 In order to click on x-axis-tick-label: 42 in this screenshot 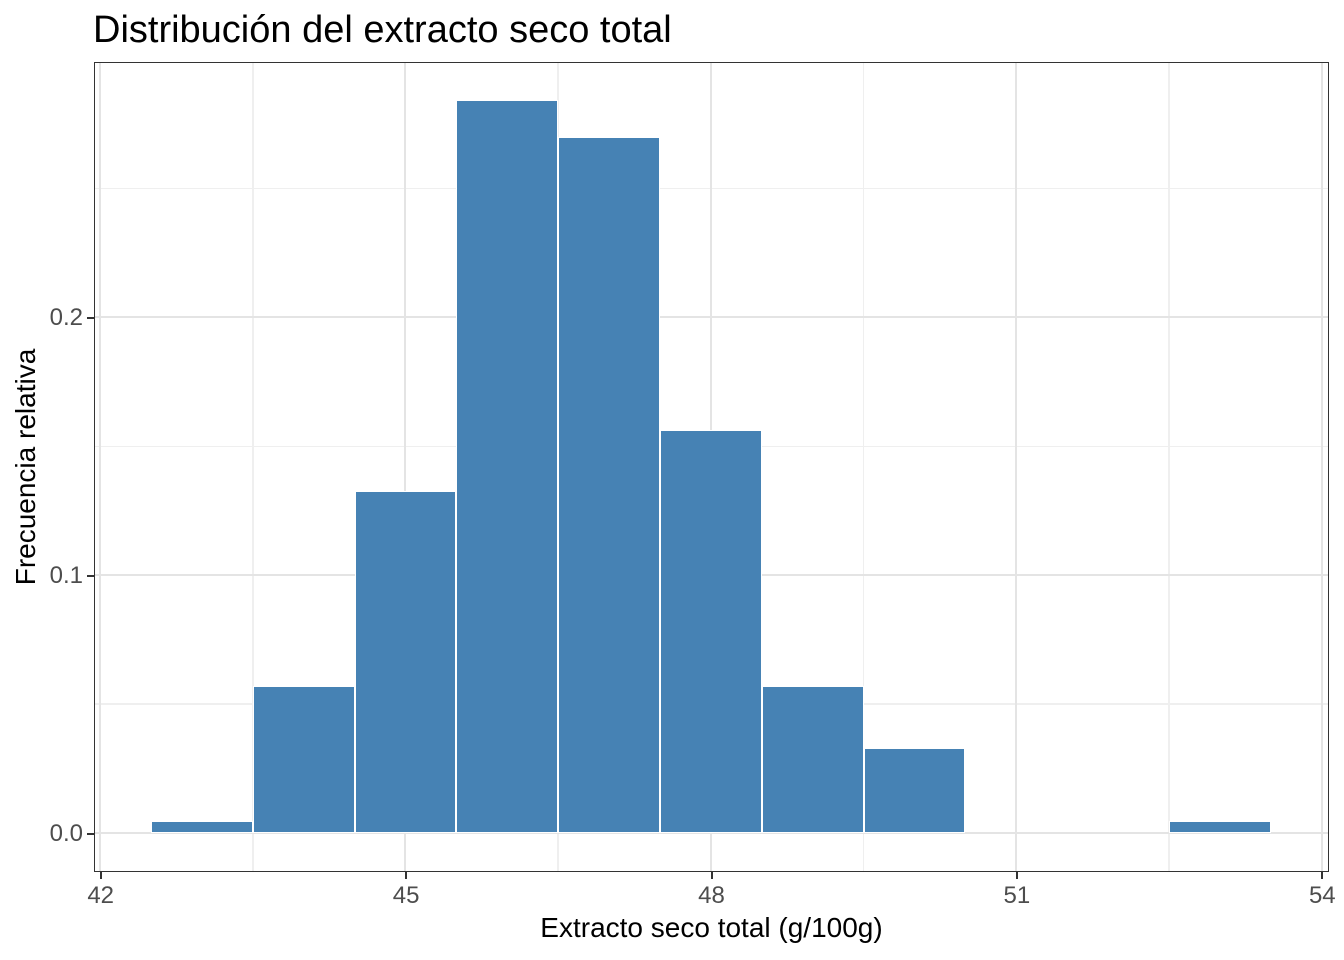, I will do `click(101, 895)`.